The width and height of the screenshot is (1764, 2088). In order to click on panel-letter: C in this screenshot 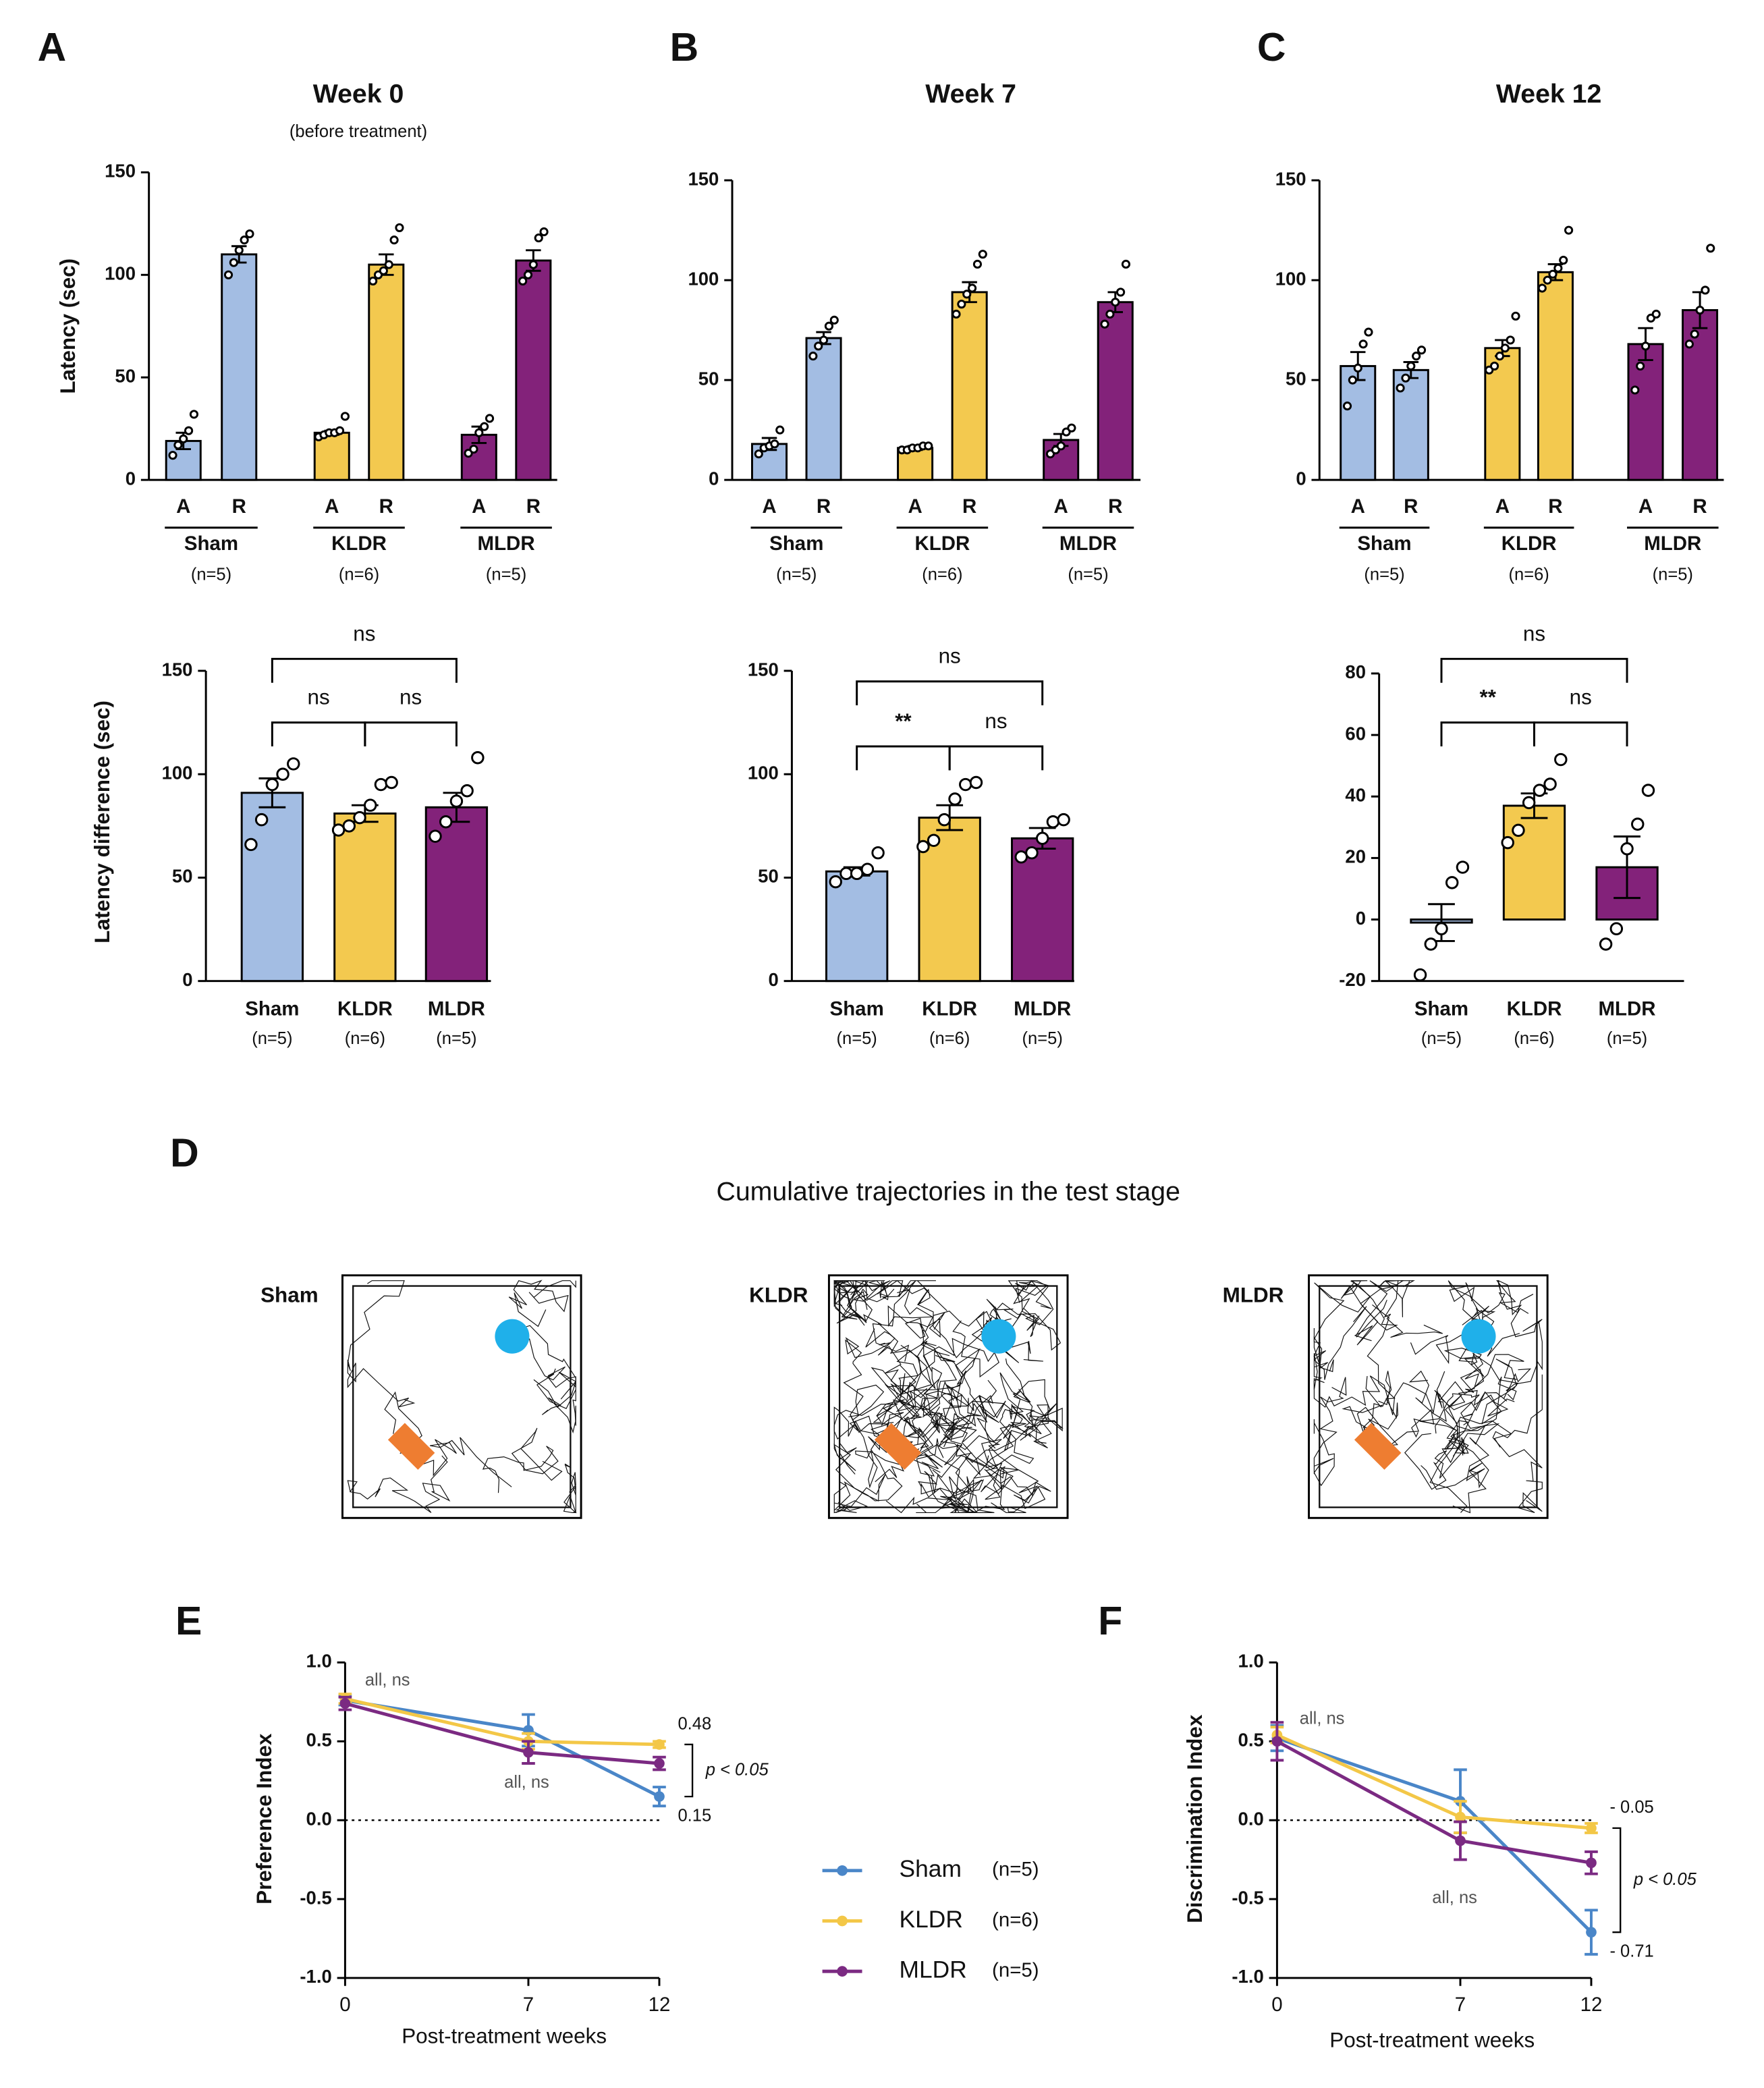, I will do `click(1271, 48)`.